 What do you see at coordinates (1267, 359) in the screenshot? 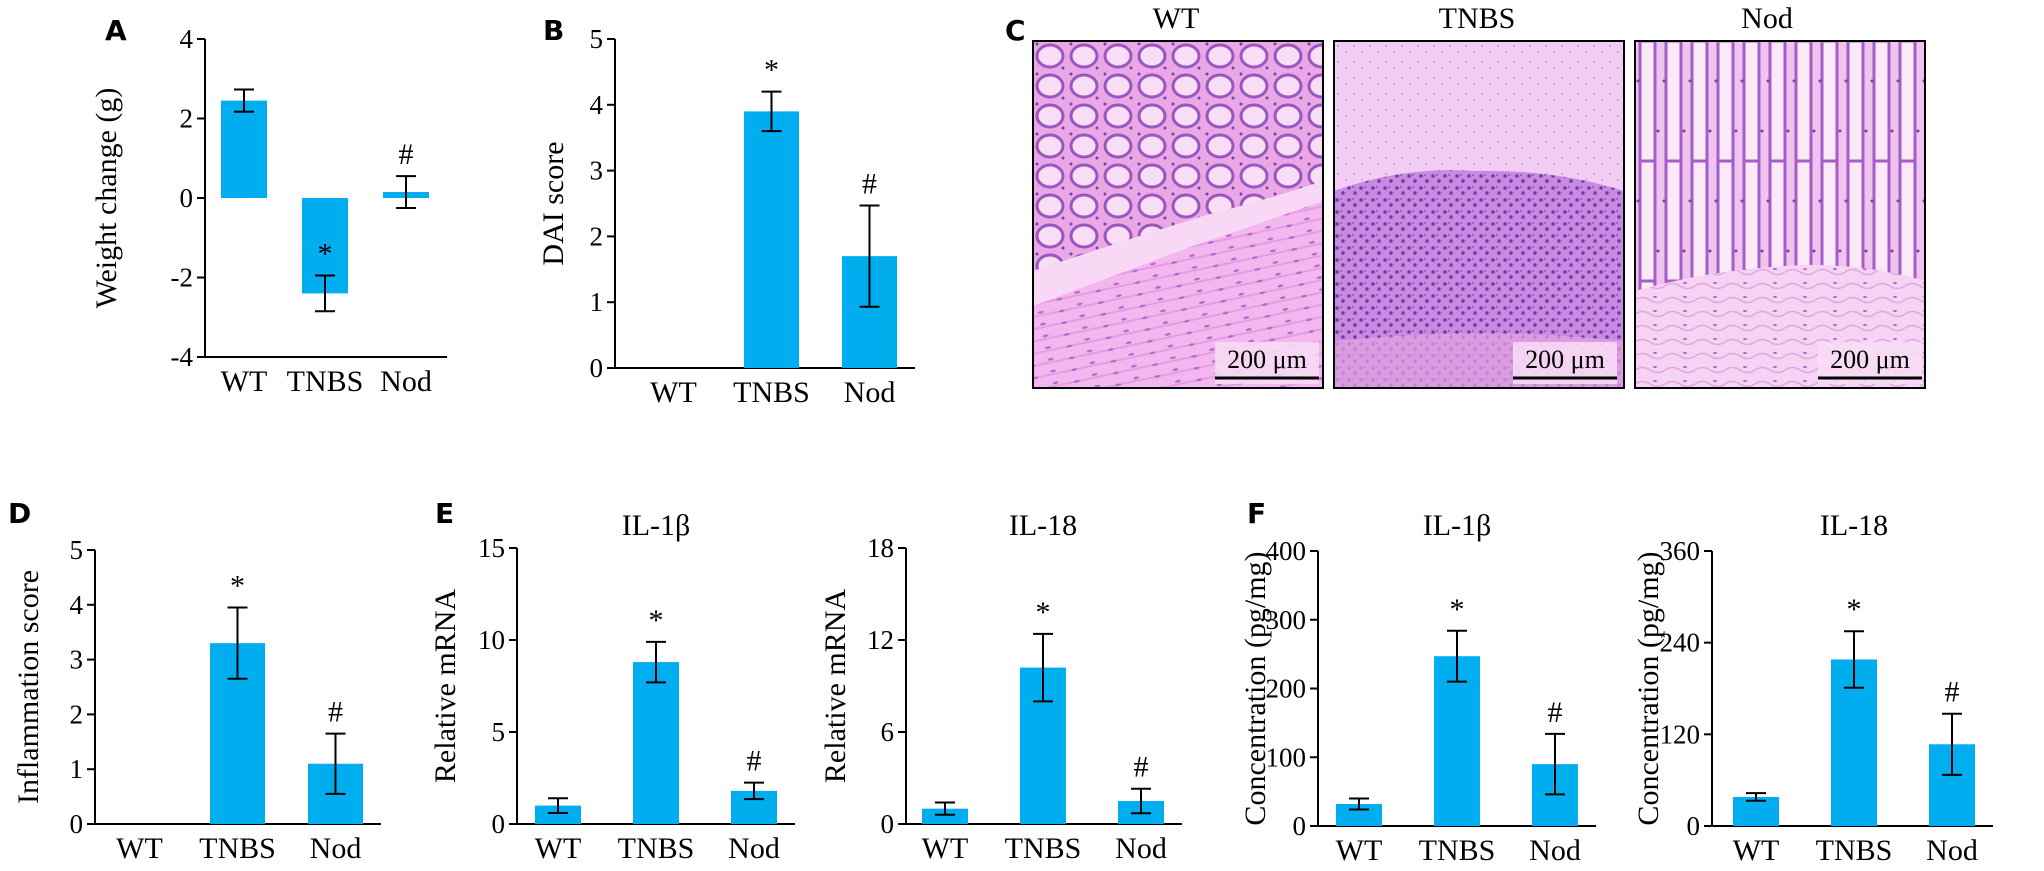
I see `scalebar-label-wt: 200 μm` at bounding box center [1267, 359].